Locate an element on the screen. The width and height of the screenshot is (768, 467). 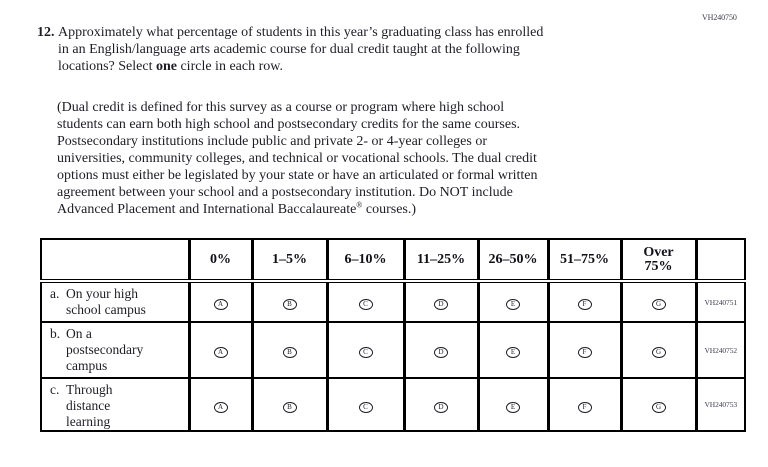
answer-circle-c-0pct: A is located at coordinates (220, 407).